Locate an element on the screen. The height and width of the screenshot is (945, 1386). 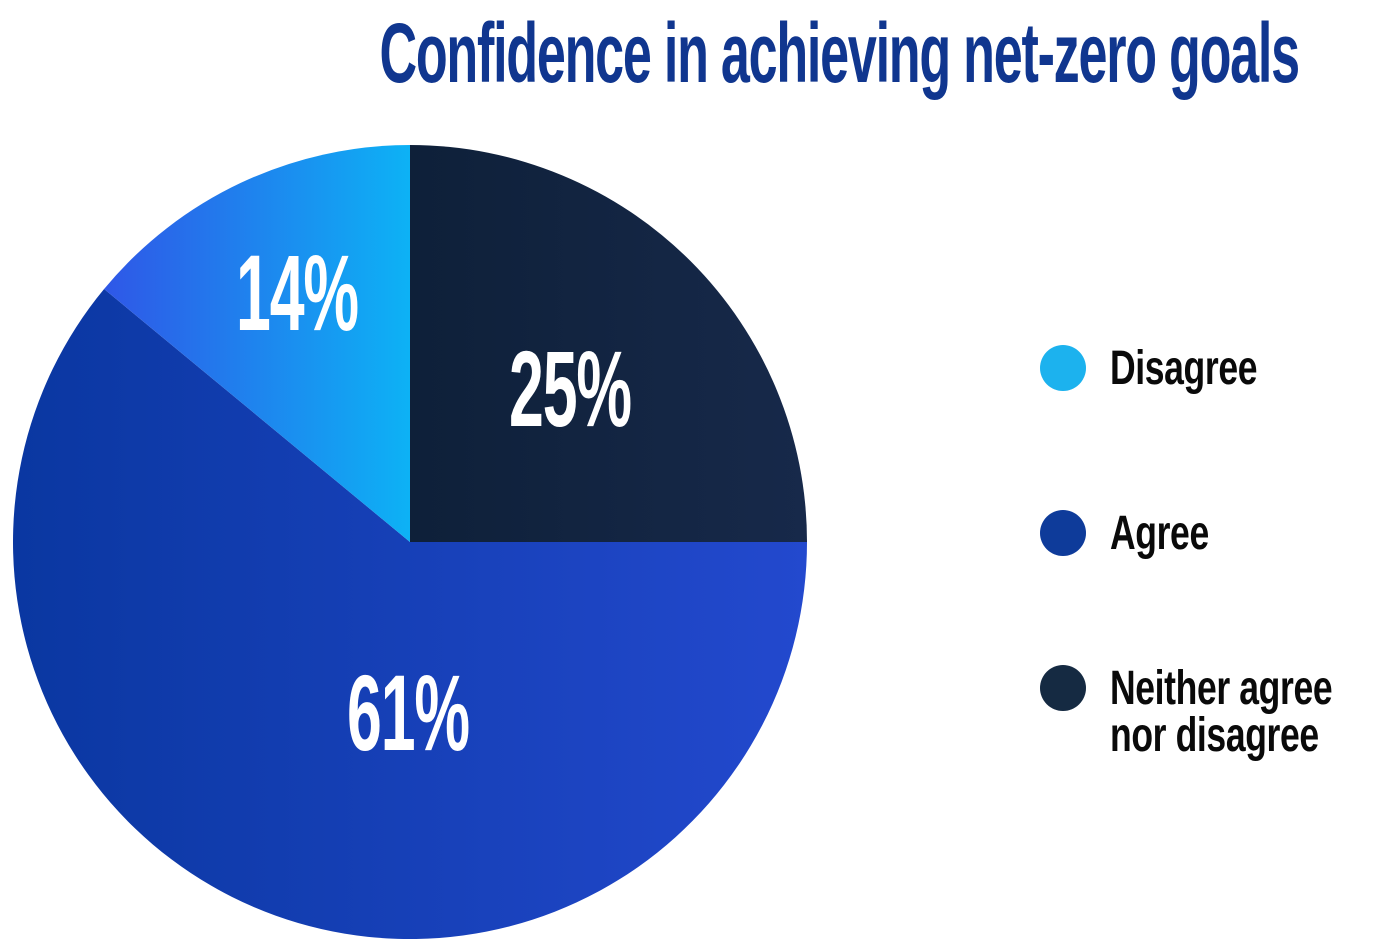
legend-item-neither-agree-nor-disagree: Neither agree nor disagree is located at coordinates (1213, 712).